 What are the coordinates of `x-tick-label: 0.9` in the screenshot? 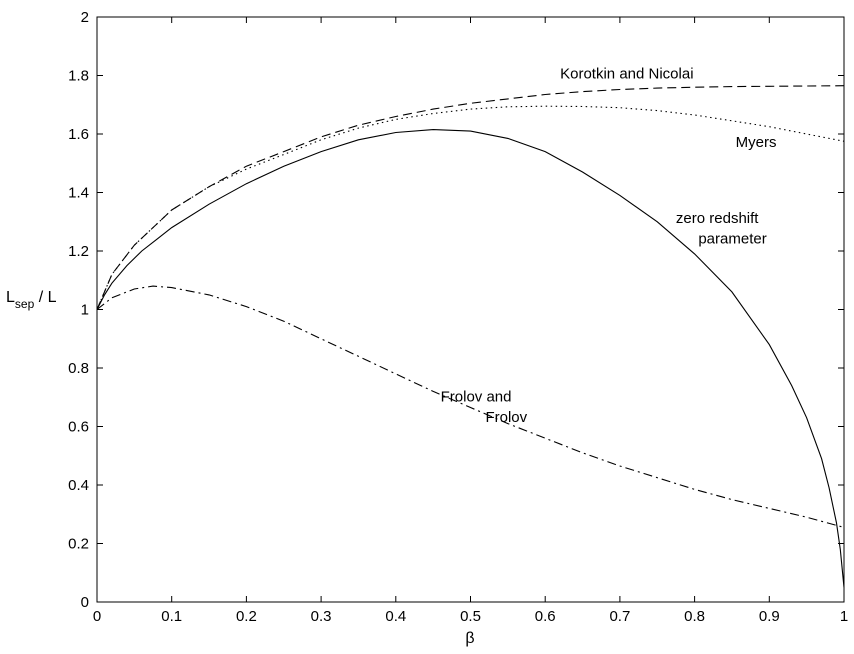 It's located at (769, 616).